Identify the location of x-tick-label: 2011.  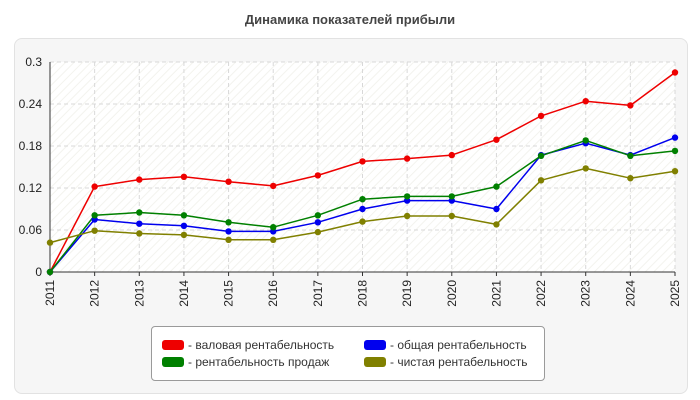
(50, 293).